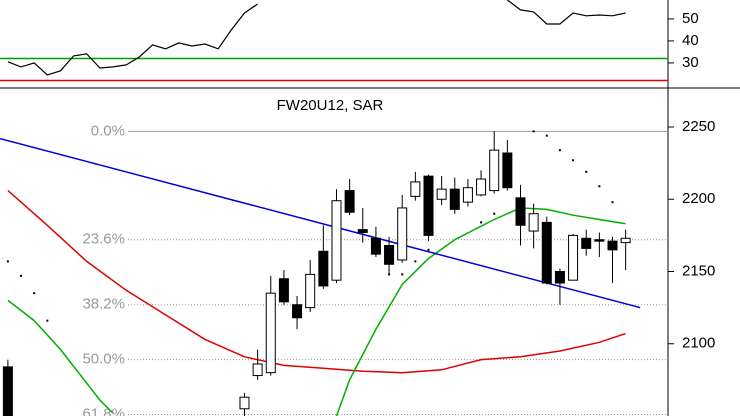 The height and width of the screenshot is (416, 740). What do you see at coordinates (698, 270) in the screenshot?
I see `y-tick-label: 2150` at bounding box center [698, 270].